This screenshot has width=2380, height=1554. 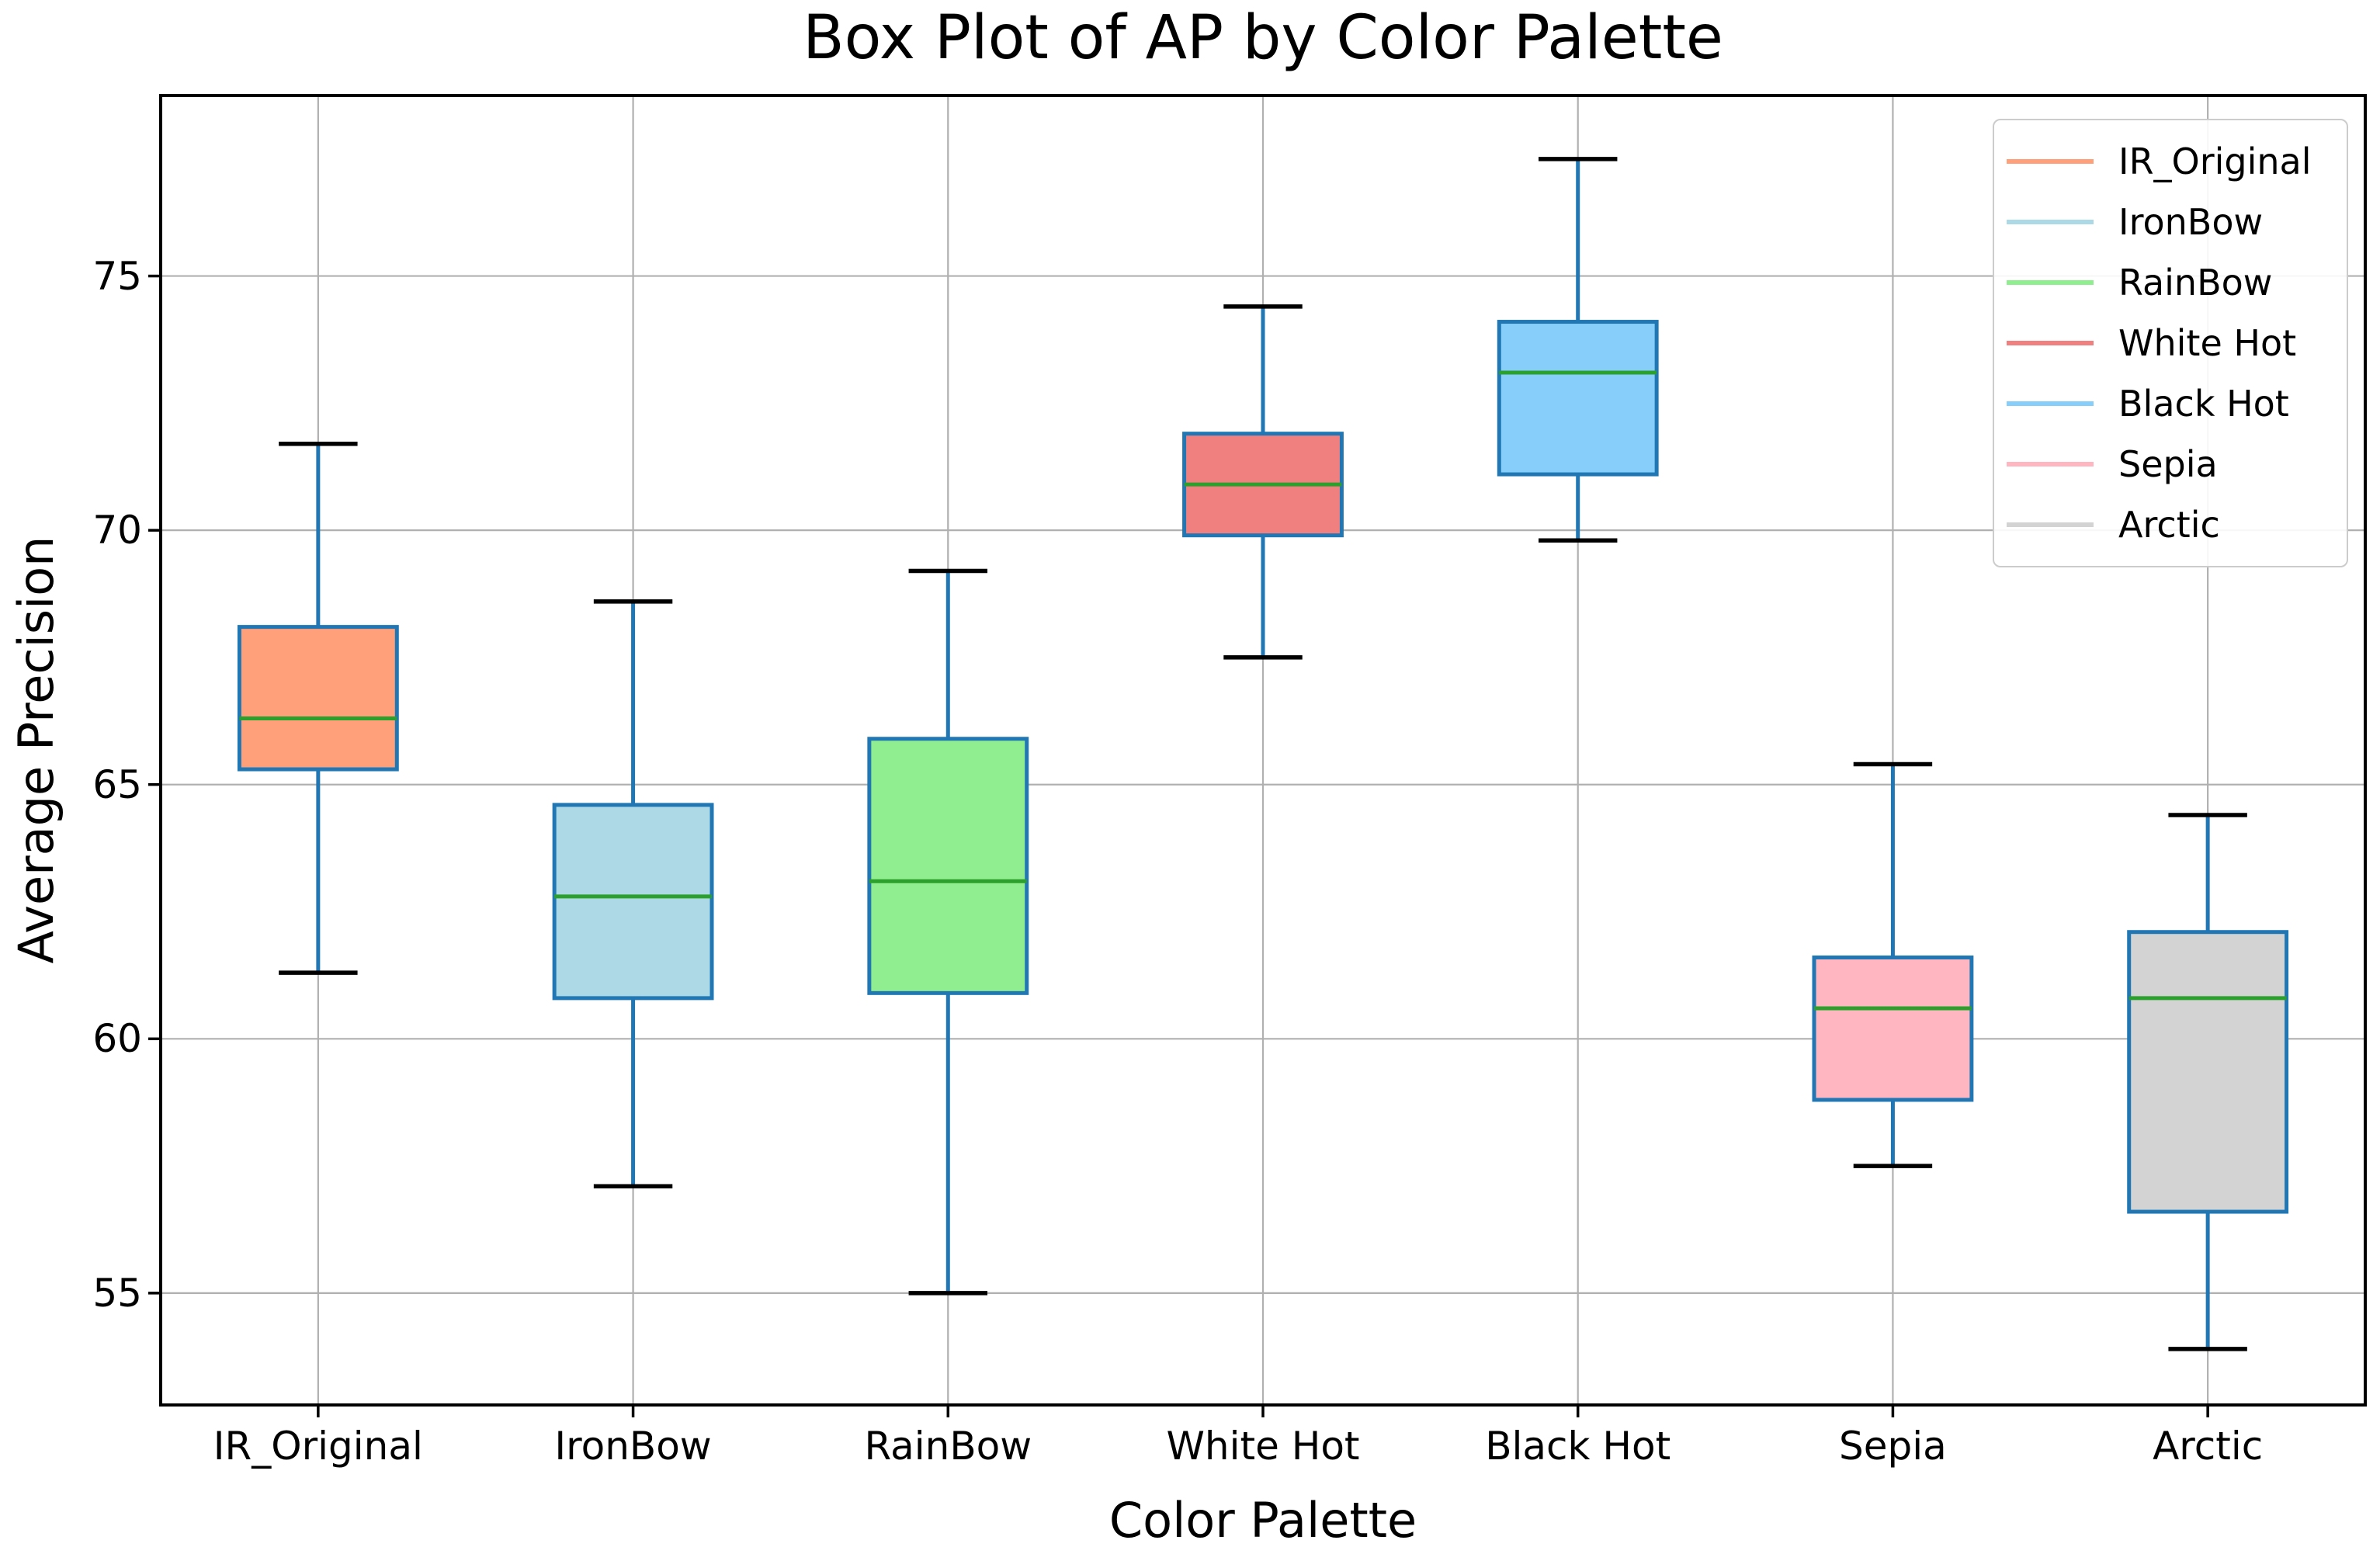 I want to click on x-tick-label: RainBow, so click(x=948, y=1446).